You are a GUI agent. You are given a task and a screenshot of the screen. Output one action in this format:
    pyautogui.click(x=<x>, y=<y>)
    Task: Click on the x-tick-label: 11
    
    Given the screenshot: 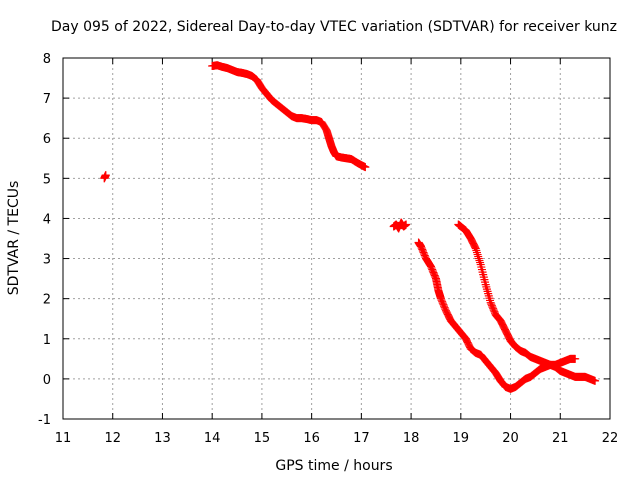 What is the action you would take?
    pyautogui.click(x=63, y=438)
    